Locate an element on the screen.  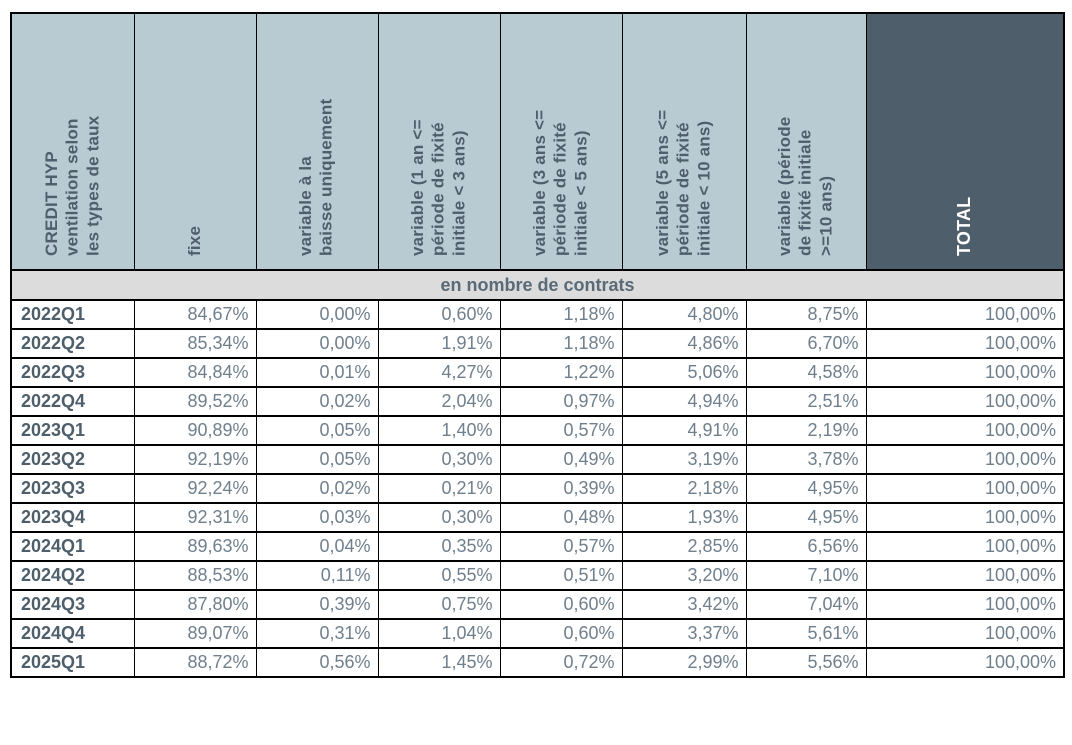
value-cell: 0,56% is located at coordinates (317, 662).